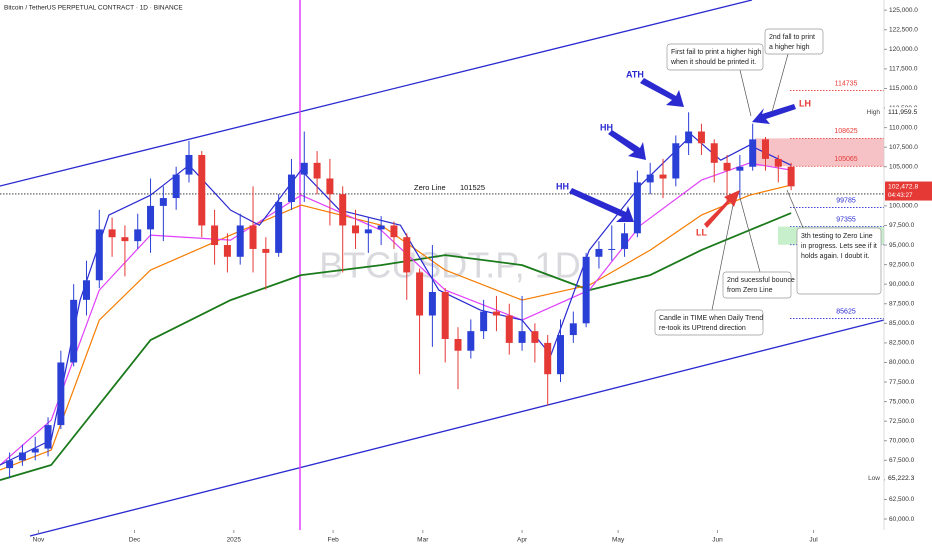  Describe the element at coordinates (635, 74) in the screenshot. I see `annotation: ATH` at that location.